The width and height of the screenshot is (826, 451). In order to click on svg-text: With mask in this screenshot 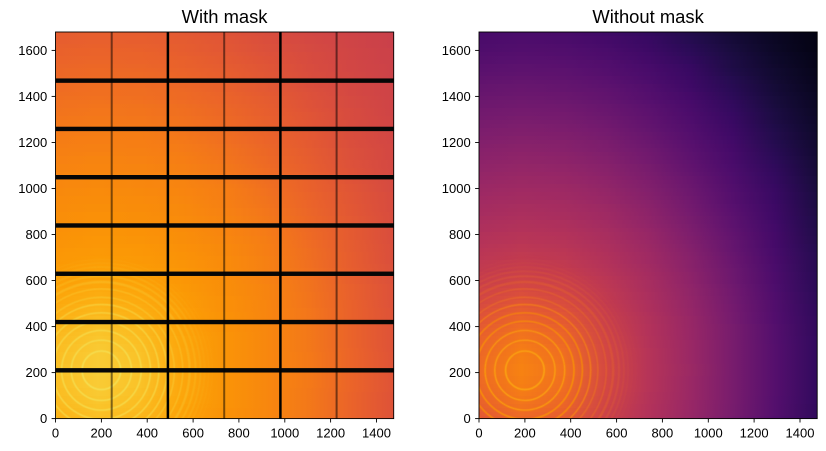, I will do `click(225, 16)`.